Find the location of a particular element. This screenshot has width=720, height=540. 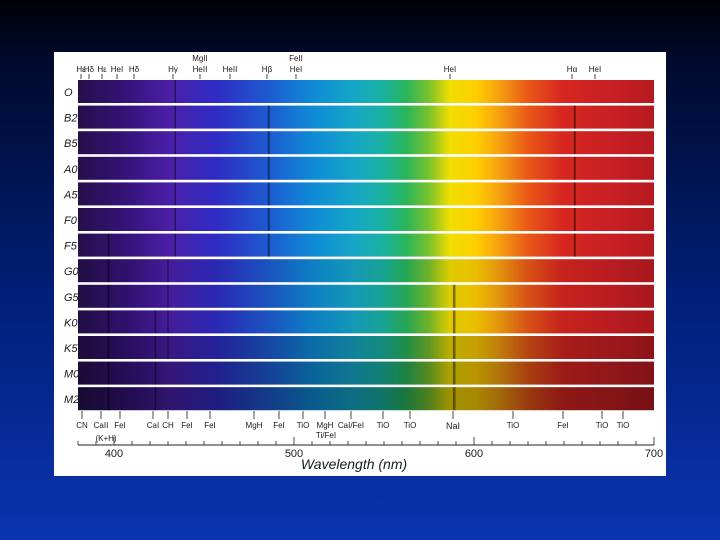

spectrum-strip-m0 is located at coordinates (366, 373).